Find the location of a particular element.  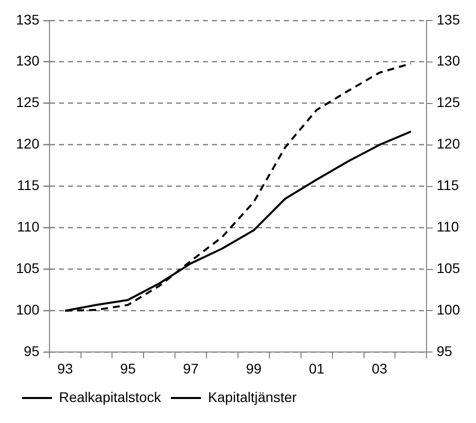

y2-tick-label: 130 is located at coordinates (28, 60).